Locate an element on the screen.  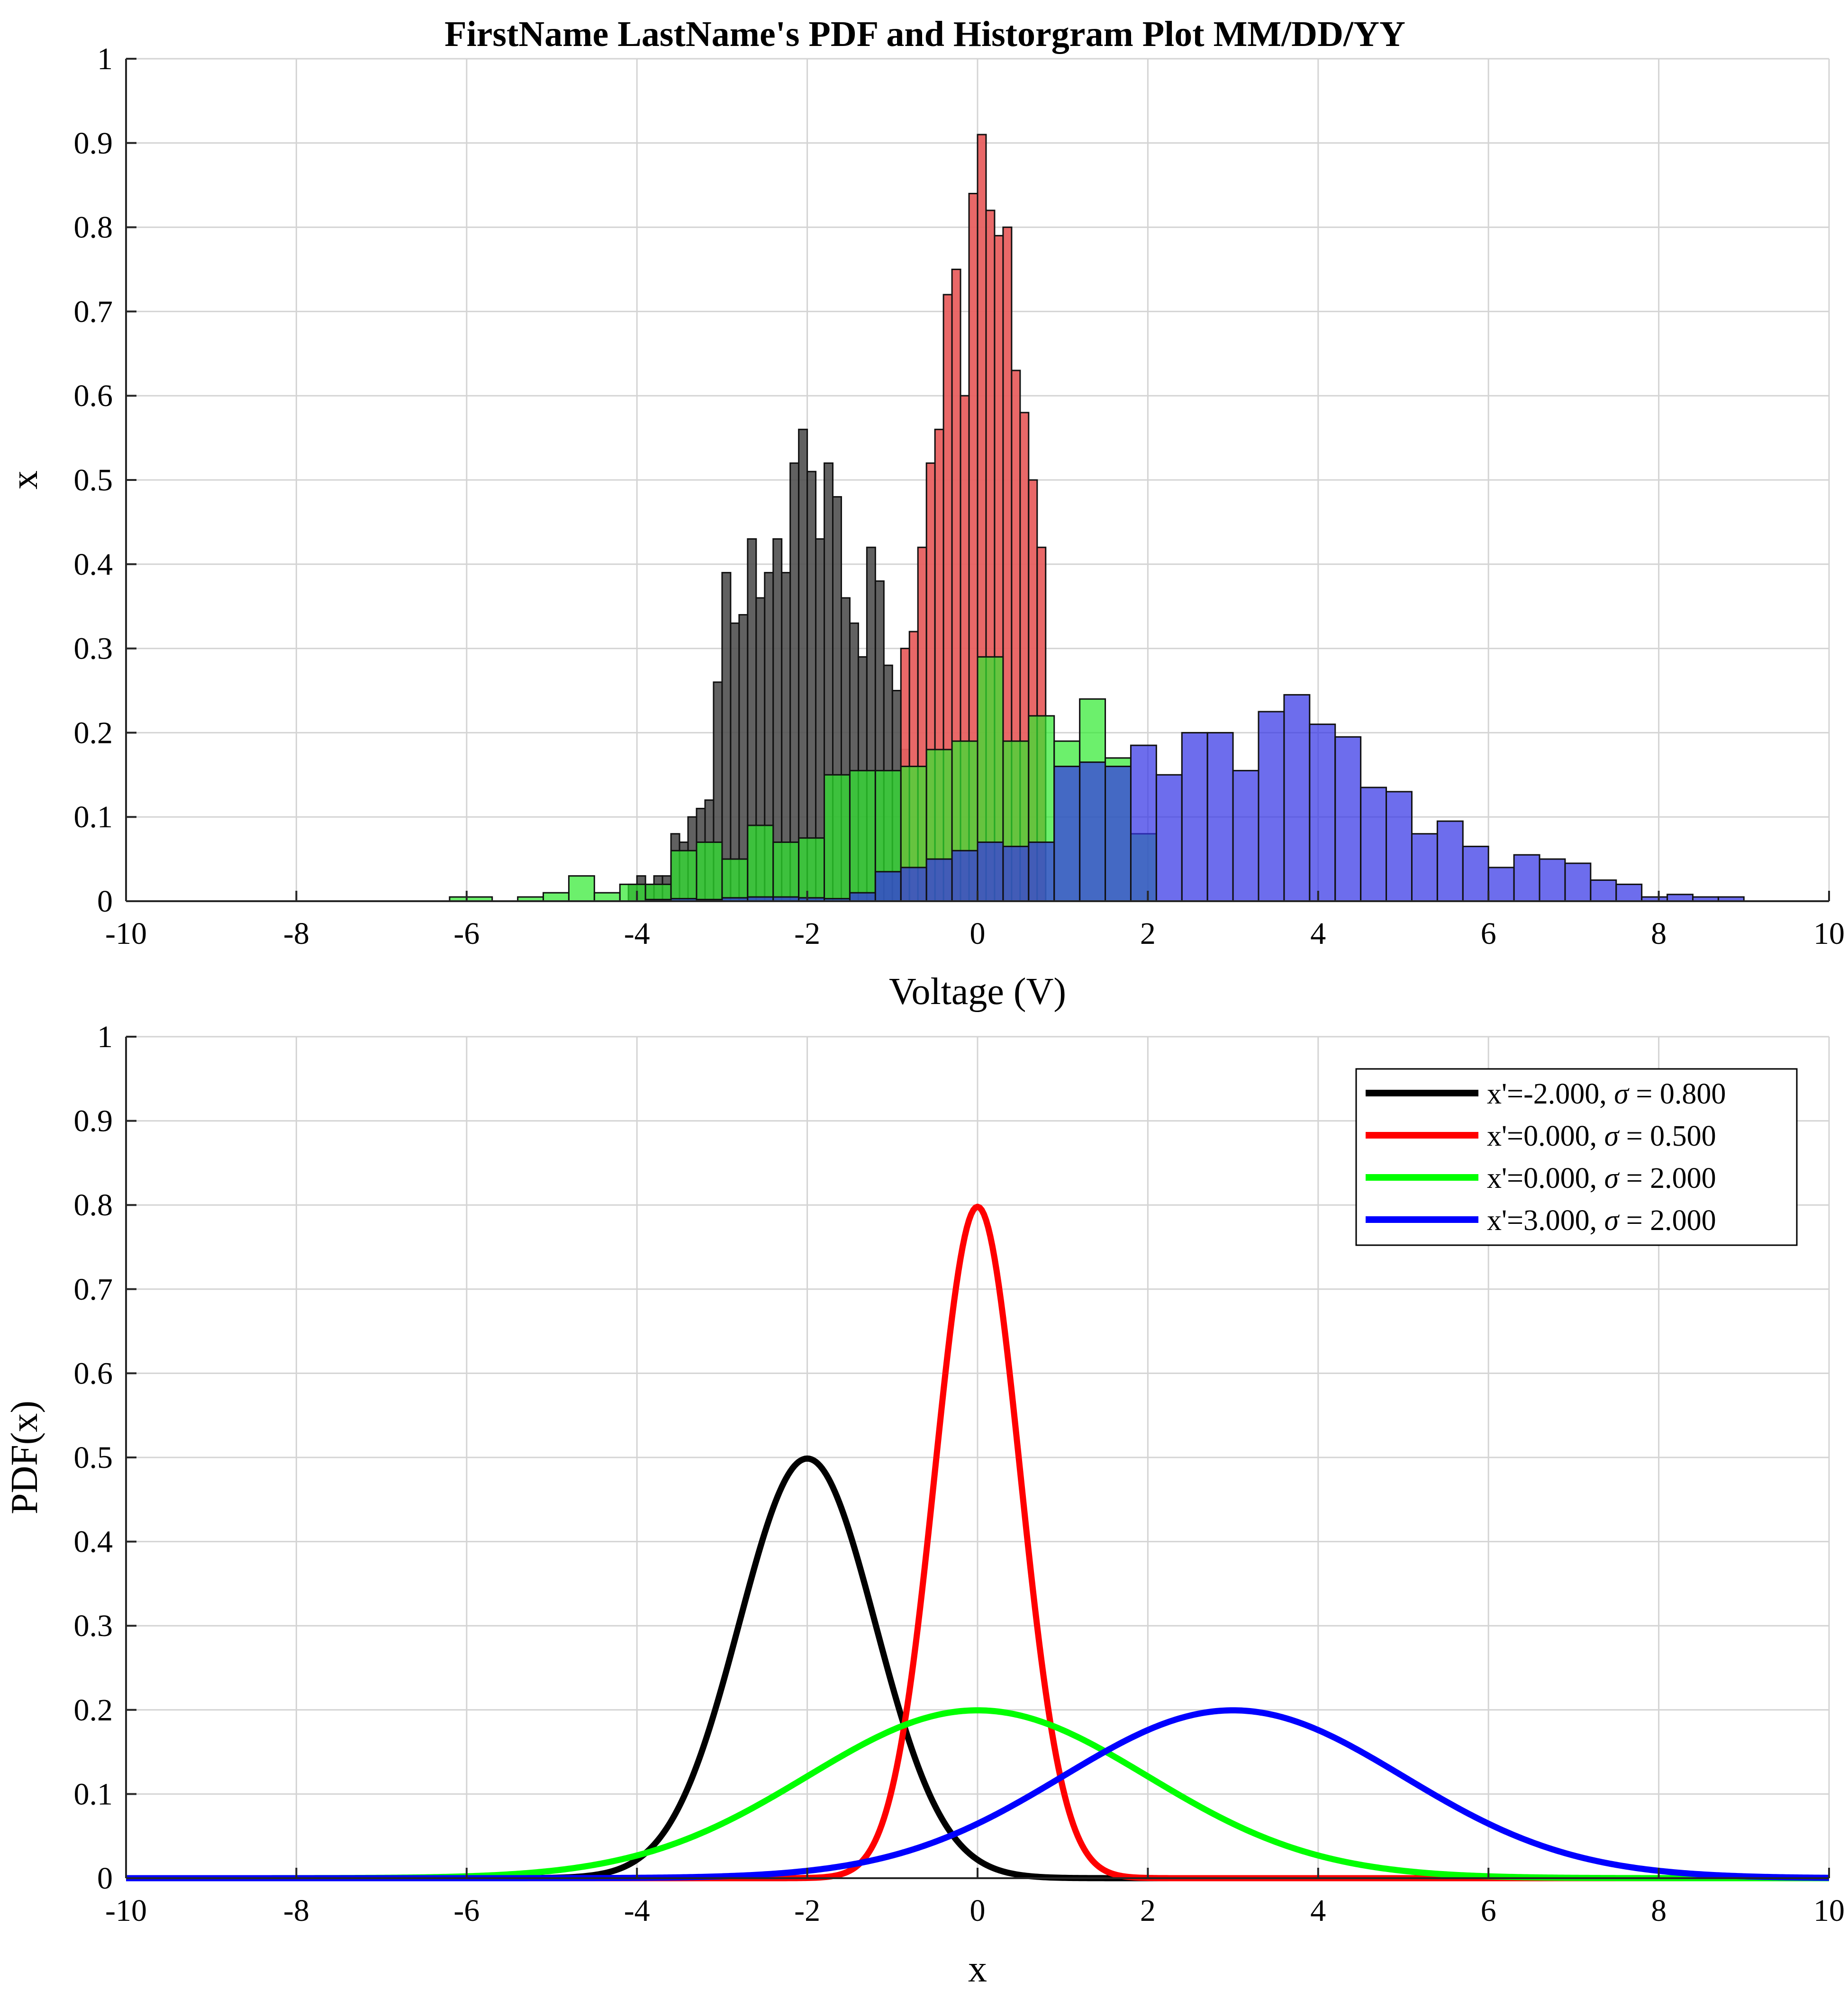
legend-label: x'=-2.000, σ = 0.800 is located at coordinates (1607, 1094).